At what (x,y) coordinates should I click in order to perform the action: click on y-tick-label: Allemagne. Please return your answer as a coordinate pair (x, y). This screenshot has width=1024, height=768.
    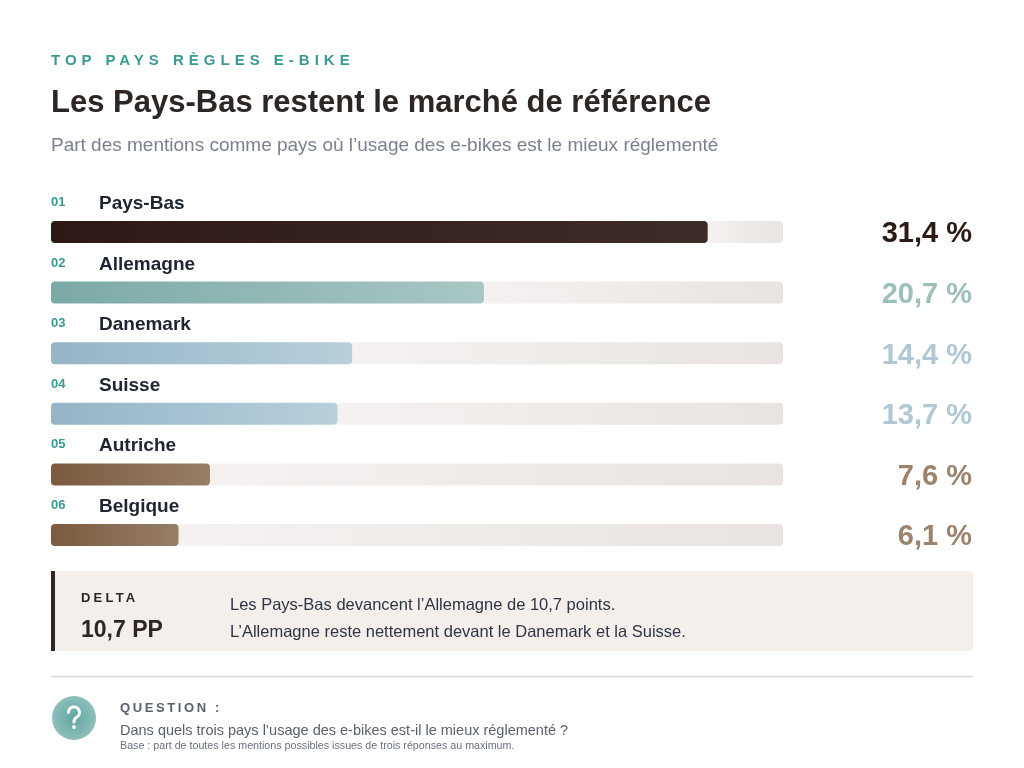
    Looking at the image, I should click on (147, 263).